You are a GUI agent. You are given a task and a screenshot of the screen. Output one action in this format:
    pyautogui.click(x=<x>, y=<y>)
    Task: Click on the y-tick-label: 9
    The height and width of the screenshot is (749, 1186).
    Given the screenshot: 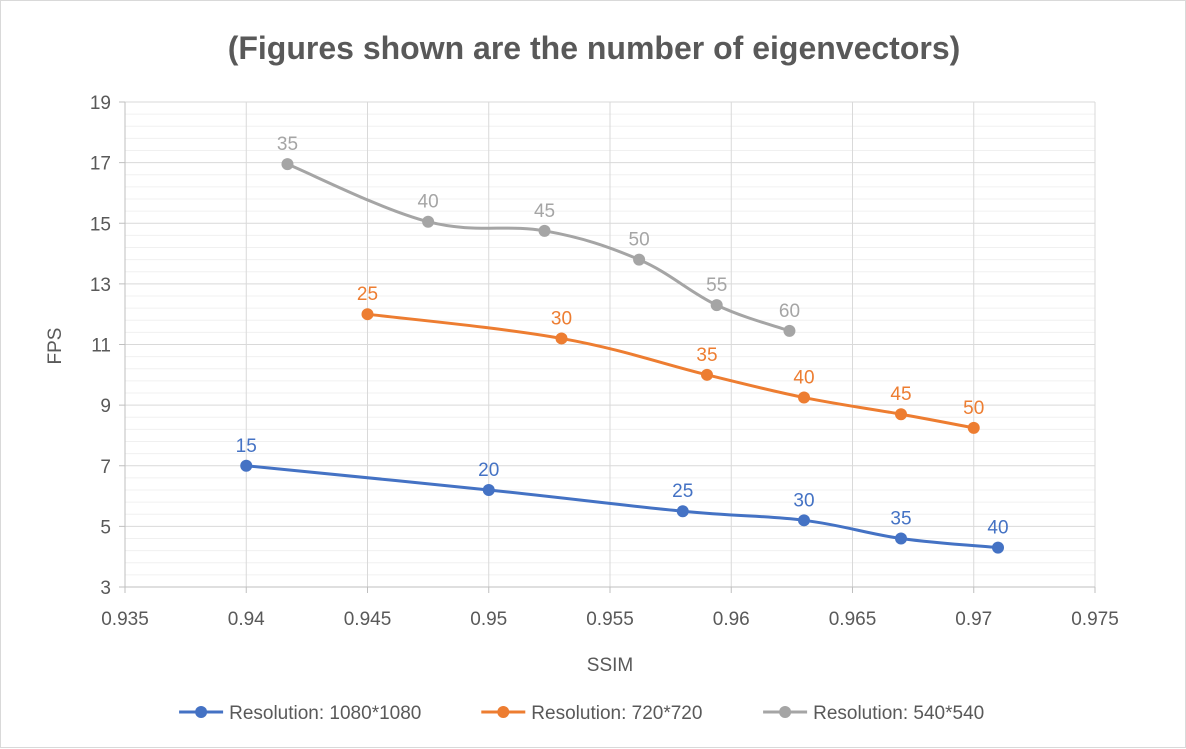 What is the action you would take?
    pyautogui.click(x=105, y=406)
    